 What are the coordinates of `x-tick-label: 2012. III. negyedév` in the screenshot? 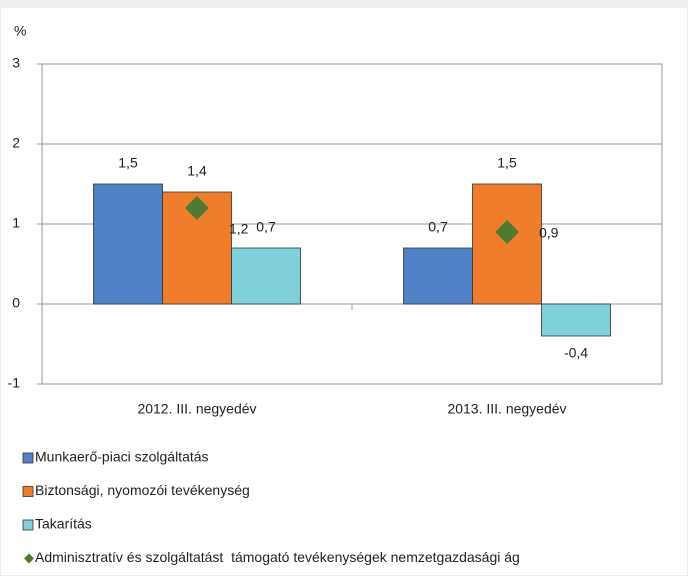 It's located at (196, 409).